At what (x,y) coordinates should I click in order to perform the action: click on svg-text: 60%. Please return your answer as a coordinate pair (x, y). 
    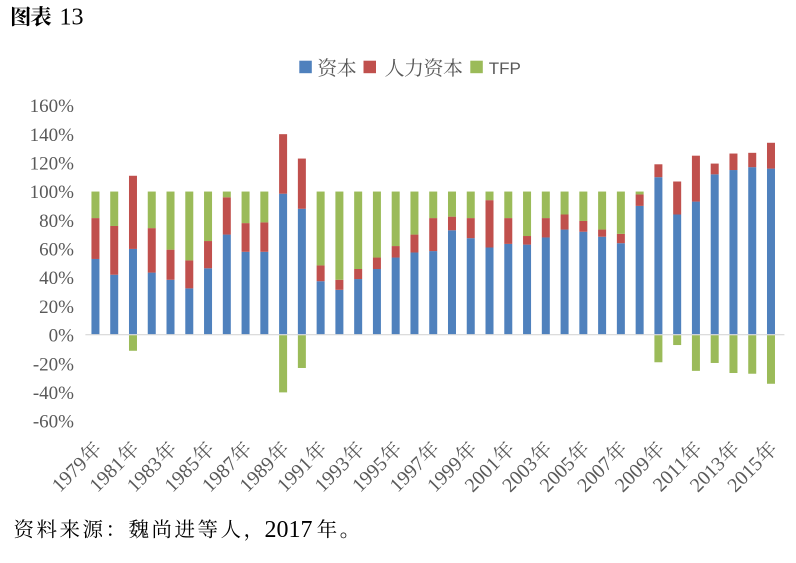
    Looking at the image, I should click on (56, 250).